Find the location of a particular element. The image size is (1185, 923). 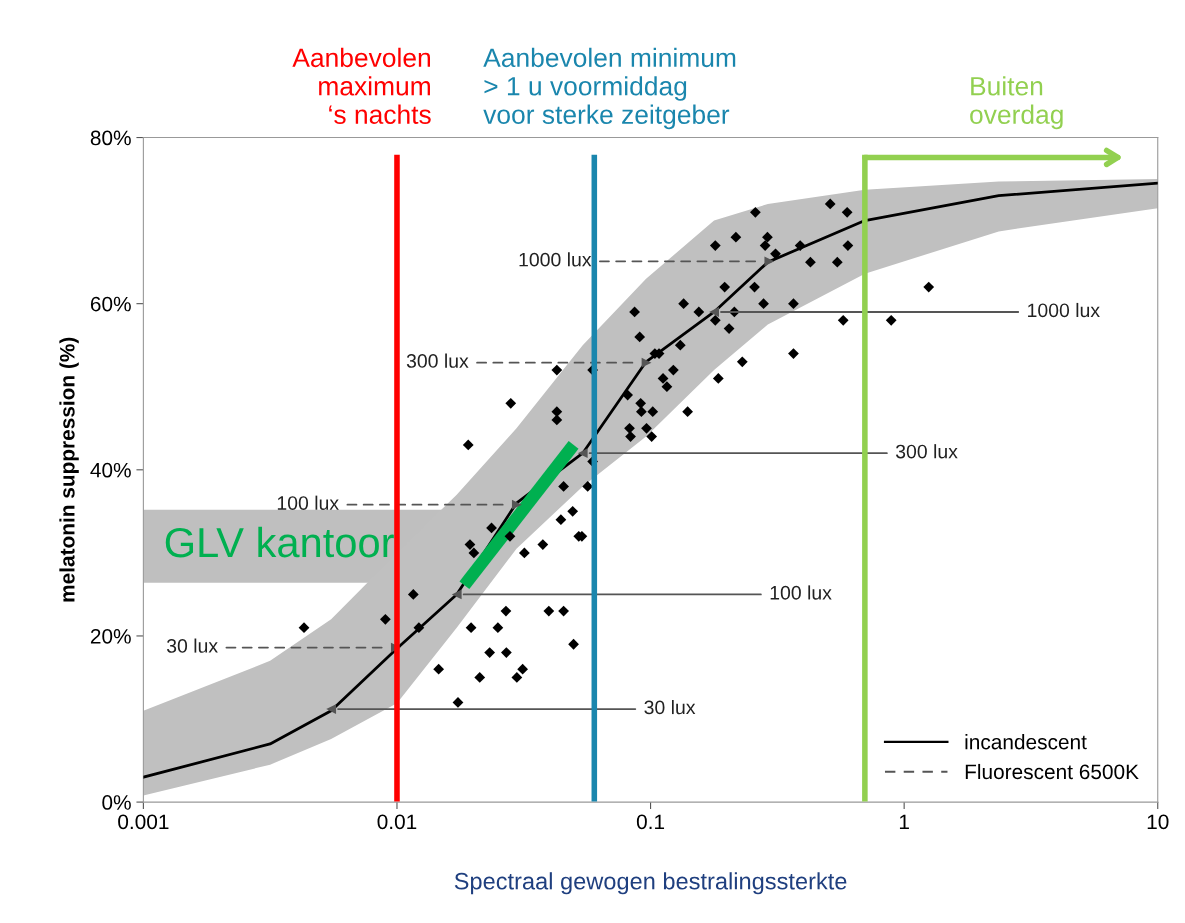

ref-line-label: Aanbevolen maximum ‘s nachts is located at coordinates (361, 85).